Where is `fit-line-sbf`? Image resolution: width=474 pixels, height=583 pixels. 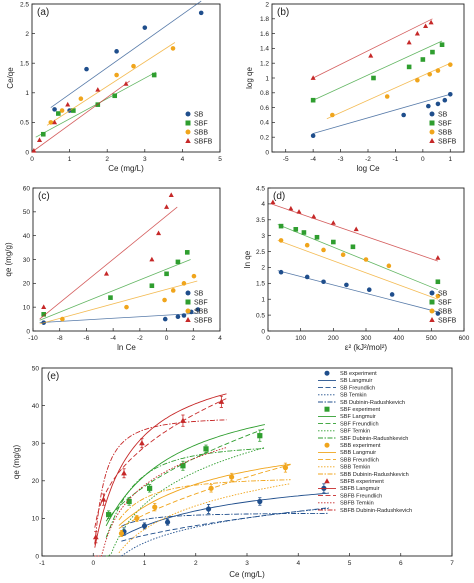
fit-line-sbf is located at coordinates (377, 70).